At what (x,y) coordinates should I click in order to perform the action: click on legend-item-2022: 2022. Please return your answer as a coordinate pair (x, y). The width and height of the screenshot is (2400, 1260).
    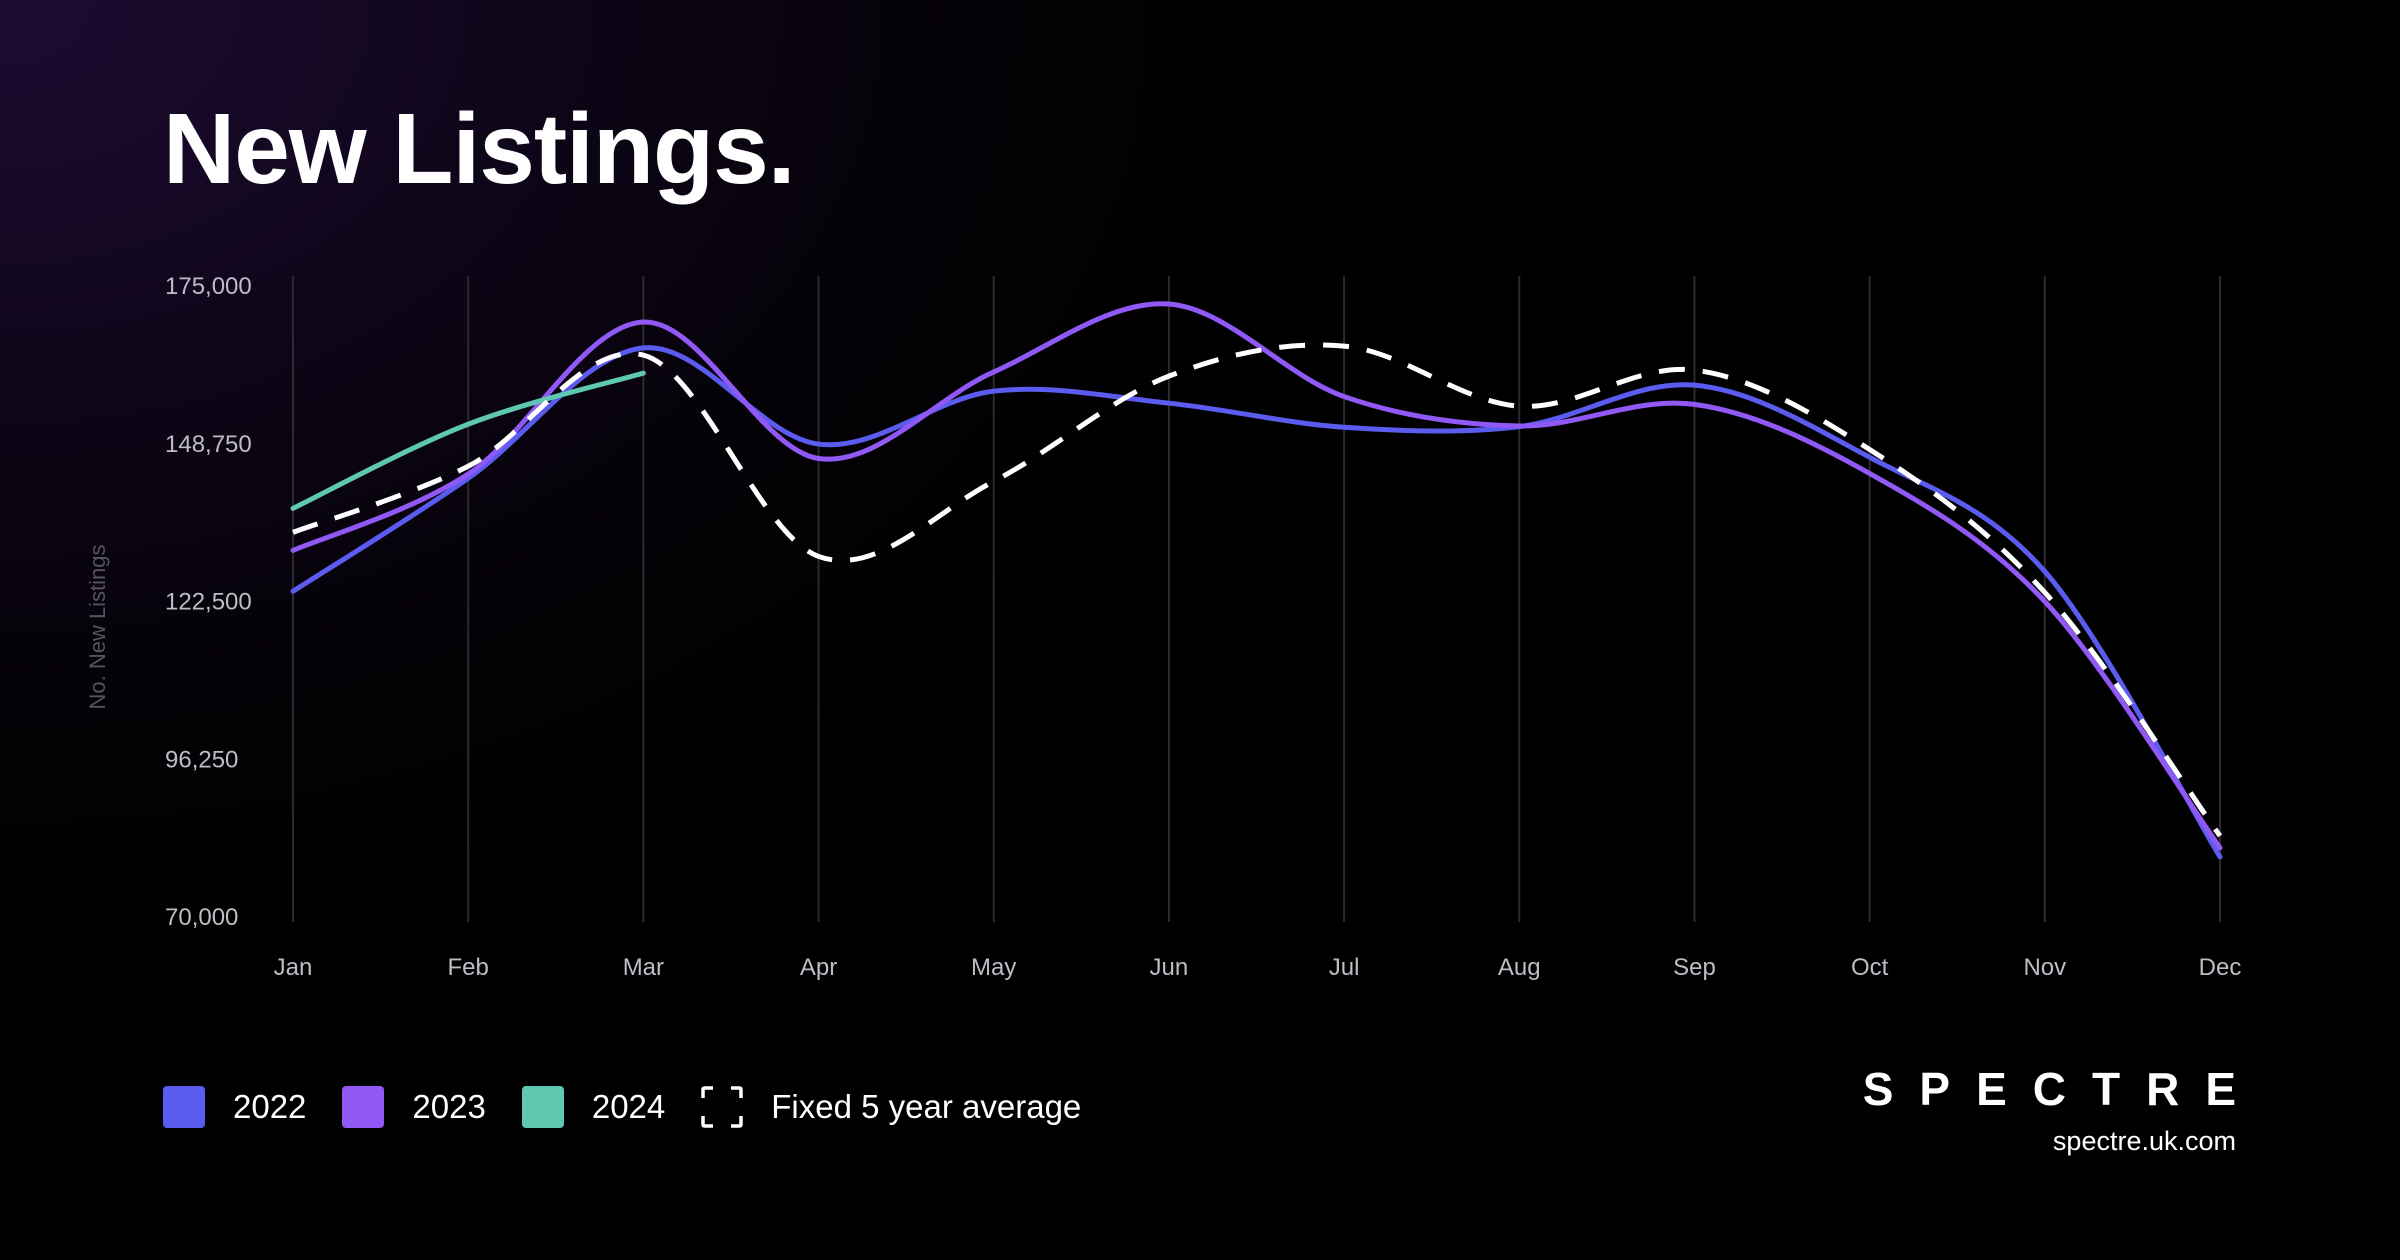
    Looking at the image, I should click on (234, 1107).